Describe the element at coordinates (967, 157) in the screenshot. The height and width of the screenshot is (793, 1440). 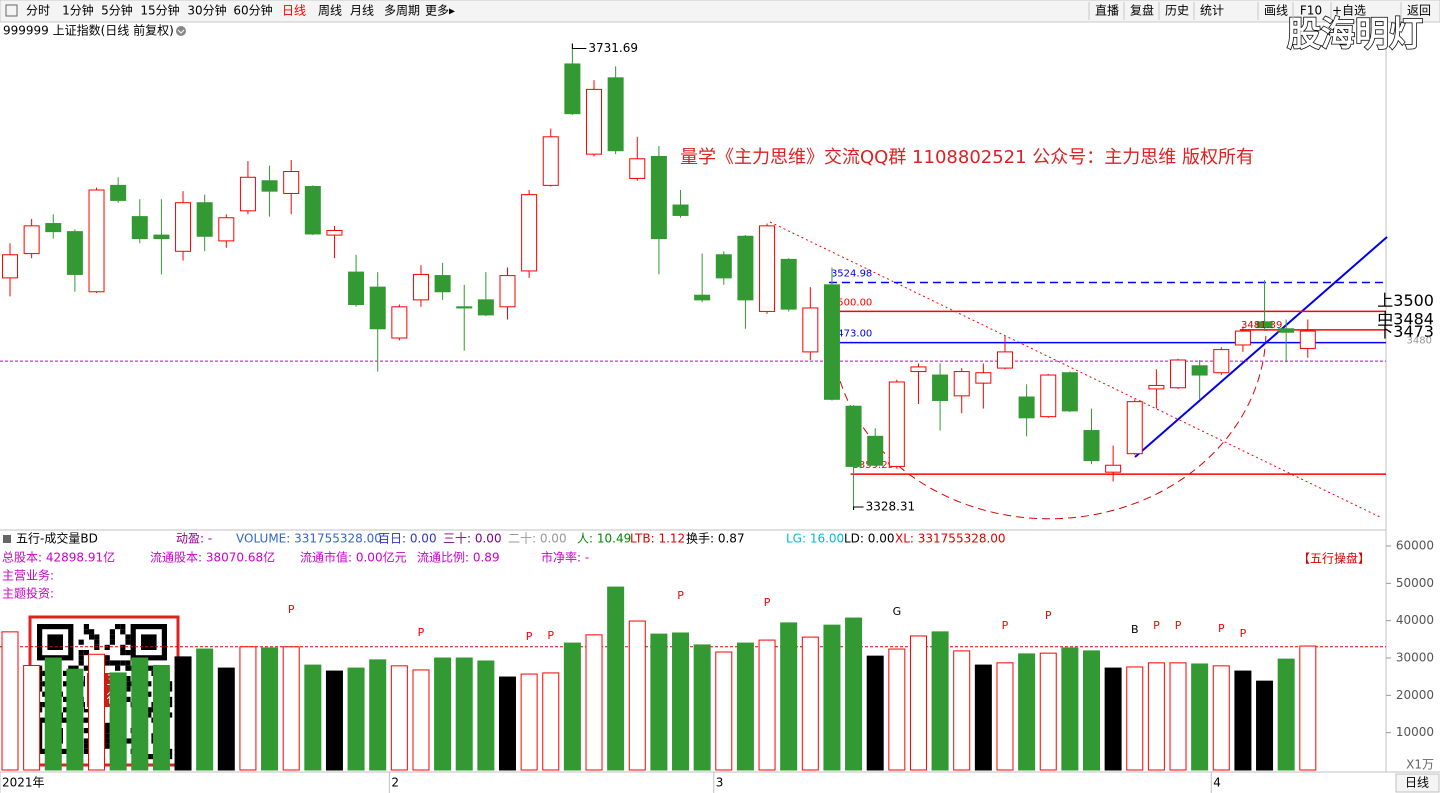
I see `banner: 量学《主力思维》交流QQ群 1108802521 公众号：主力思维 版权所有` at that location.